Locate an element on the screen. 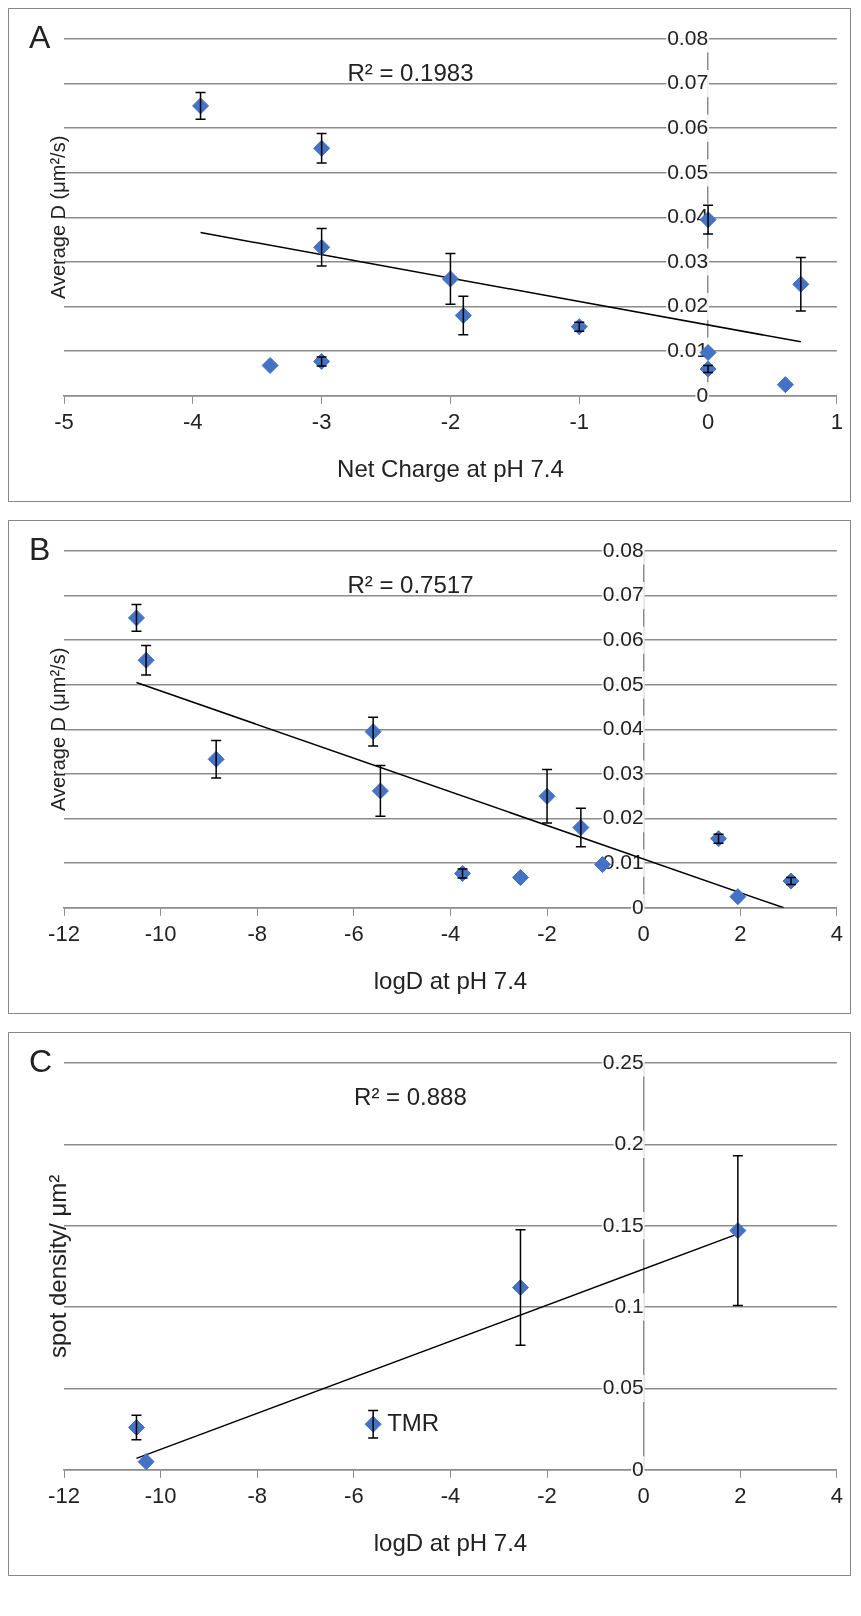  annotation: R² = 0.1983 is located at coordinates (410, 72).